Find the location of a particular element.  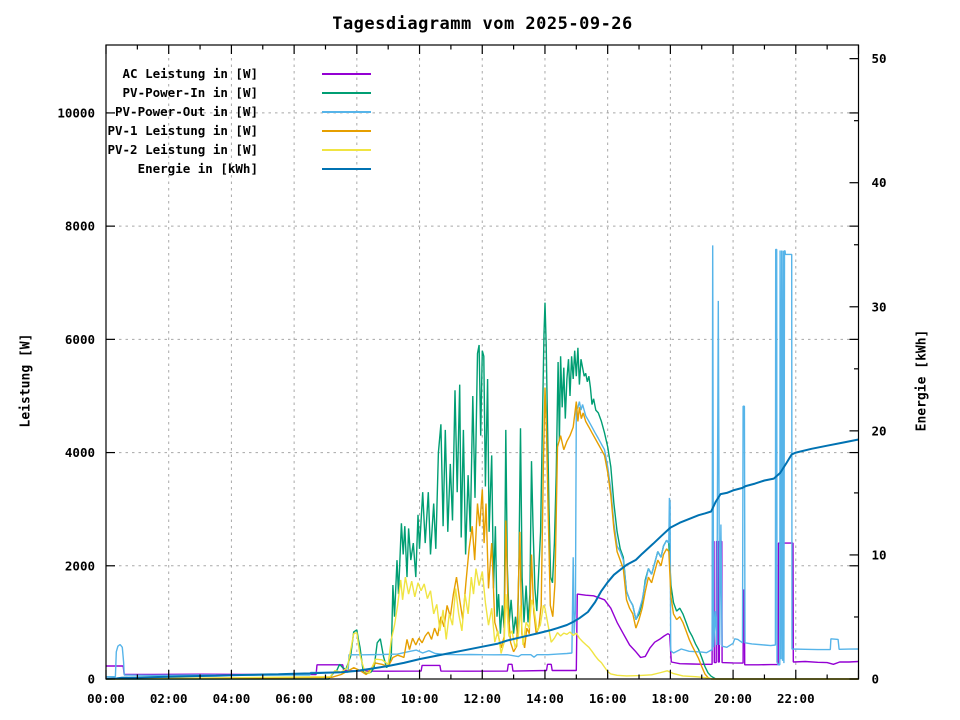

y2-tick-label: 10 is located at coordinates (879, 554).